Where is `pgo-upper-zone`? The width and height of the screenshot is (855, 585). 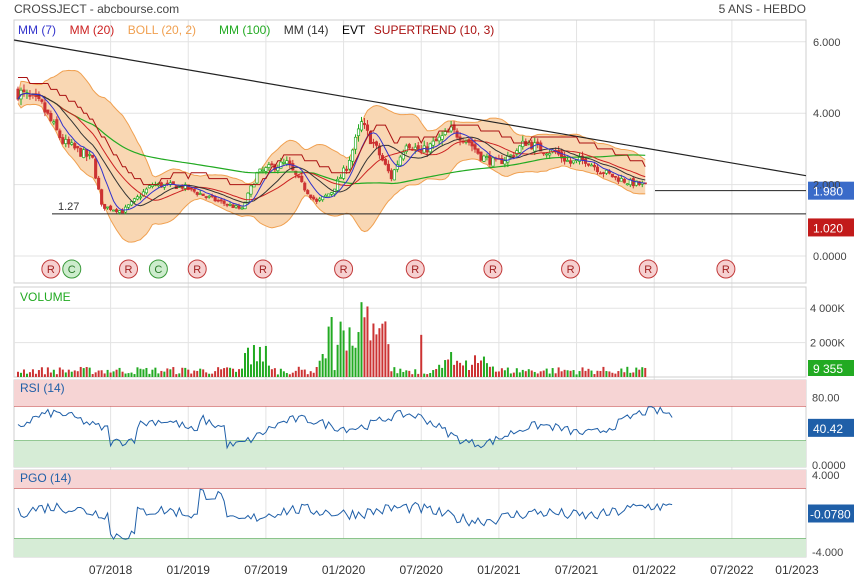
pgo-upper-zone is located at coordinates (410, 479).